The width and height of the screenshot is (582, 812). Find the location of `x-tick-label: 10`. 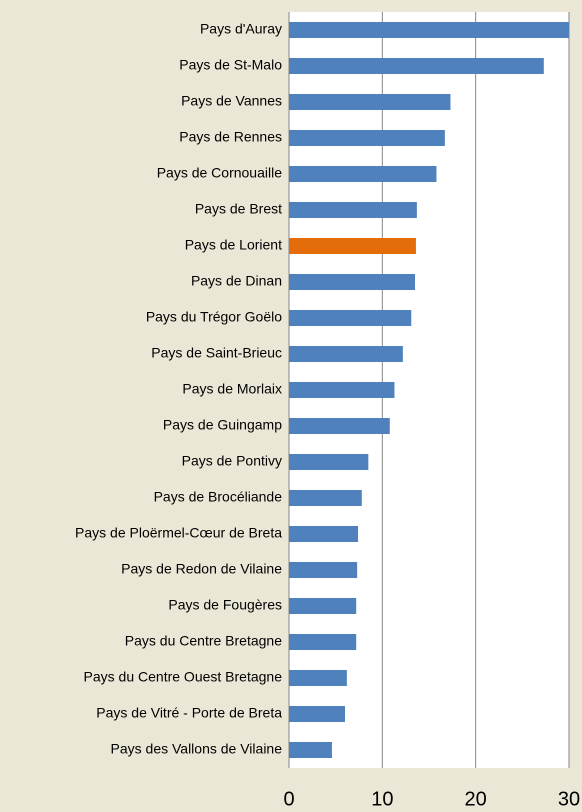

x-tick-label: 10 is located at coordinates (382, 799).